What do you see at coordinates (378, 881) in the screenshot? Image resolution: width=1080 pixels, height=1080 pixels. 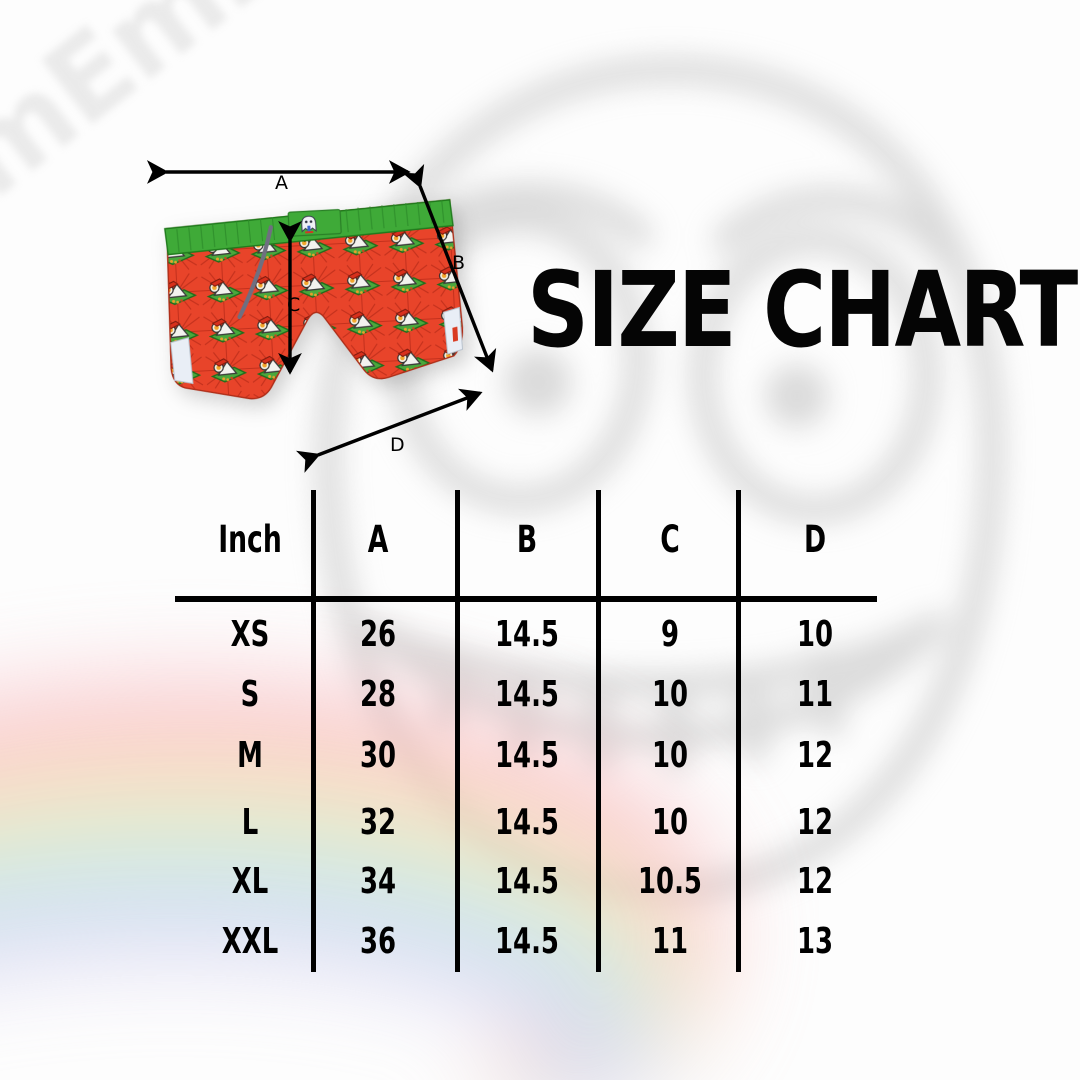 I see `table-row: 34` at bounding box center [378, 881].